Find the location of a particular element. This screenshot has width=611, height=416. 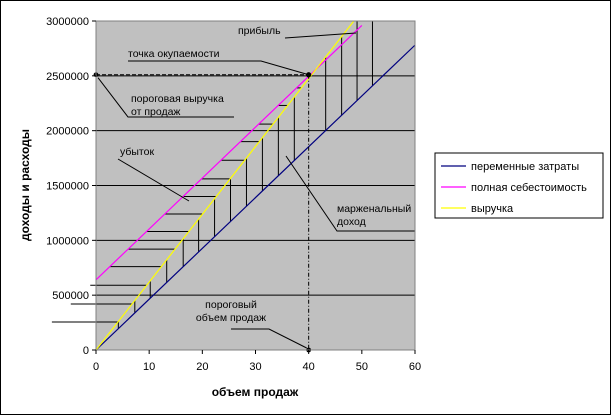

annotation-threshold-volume: пороговый объем продаж is located at coordinates (231, 311).